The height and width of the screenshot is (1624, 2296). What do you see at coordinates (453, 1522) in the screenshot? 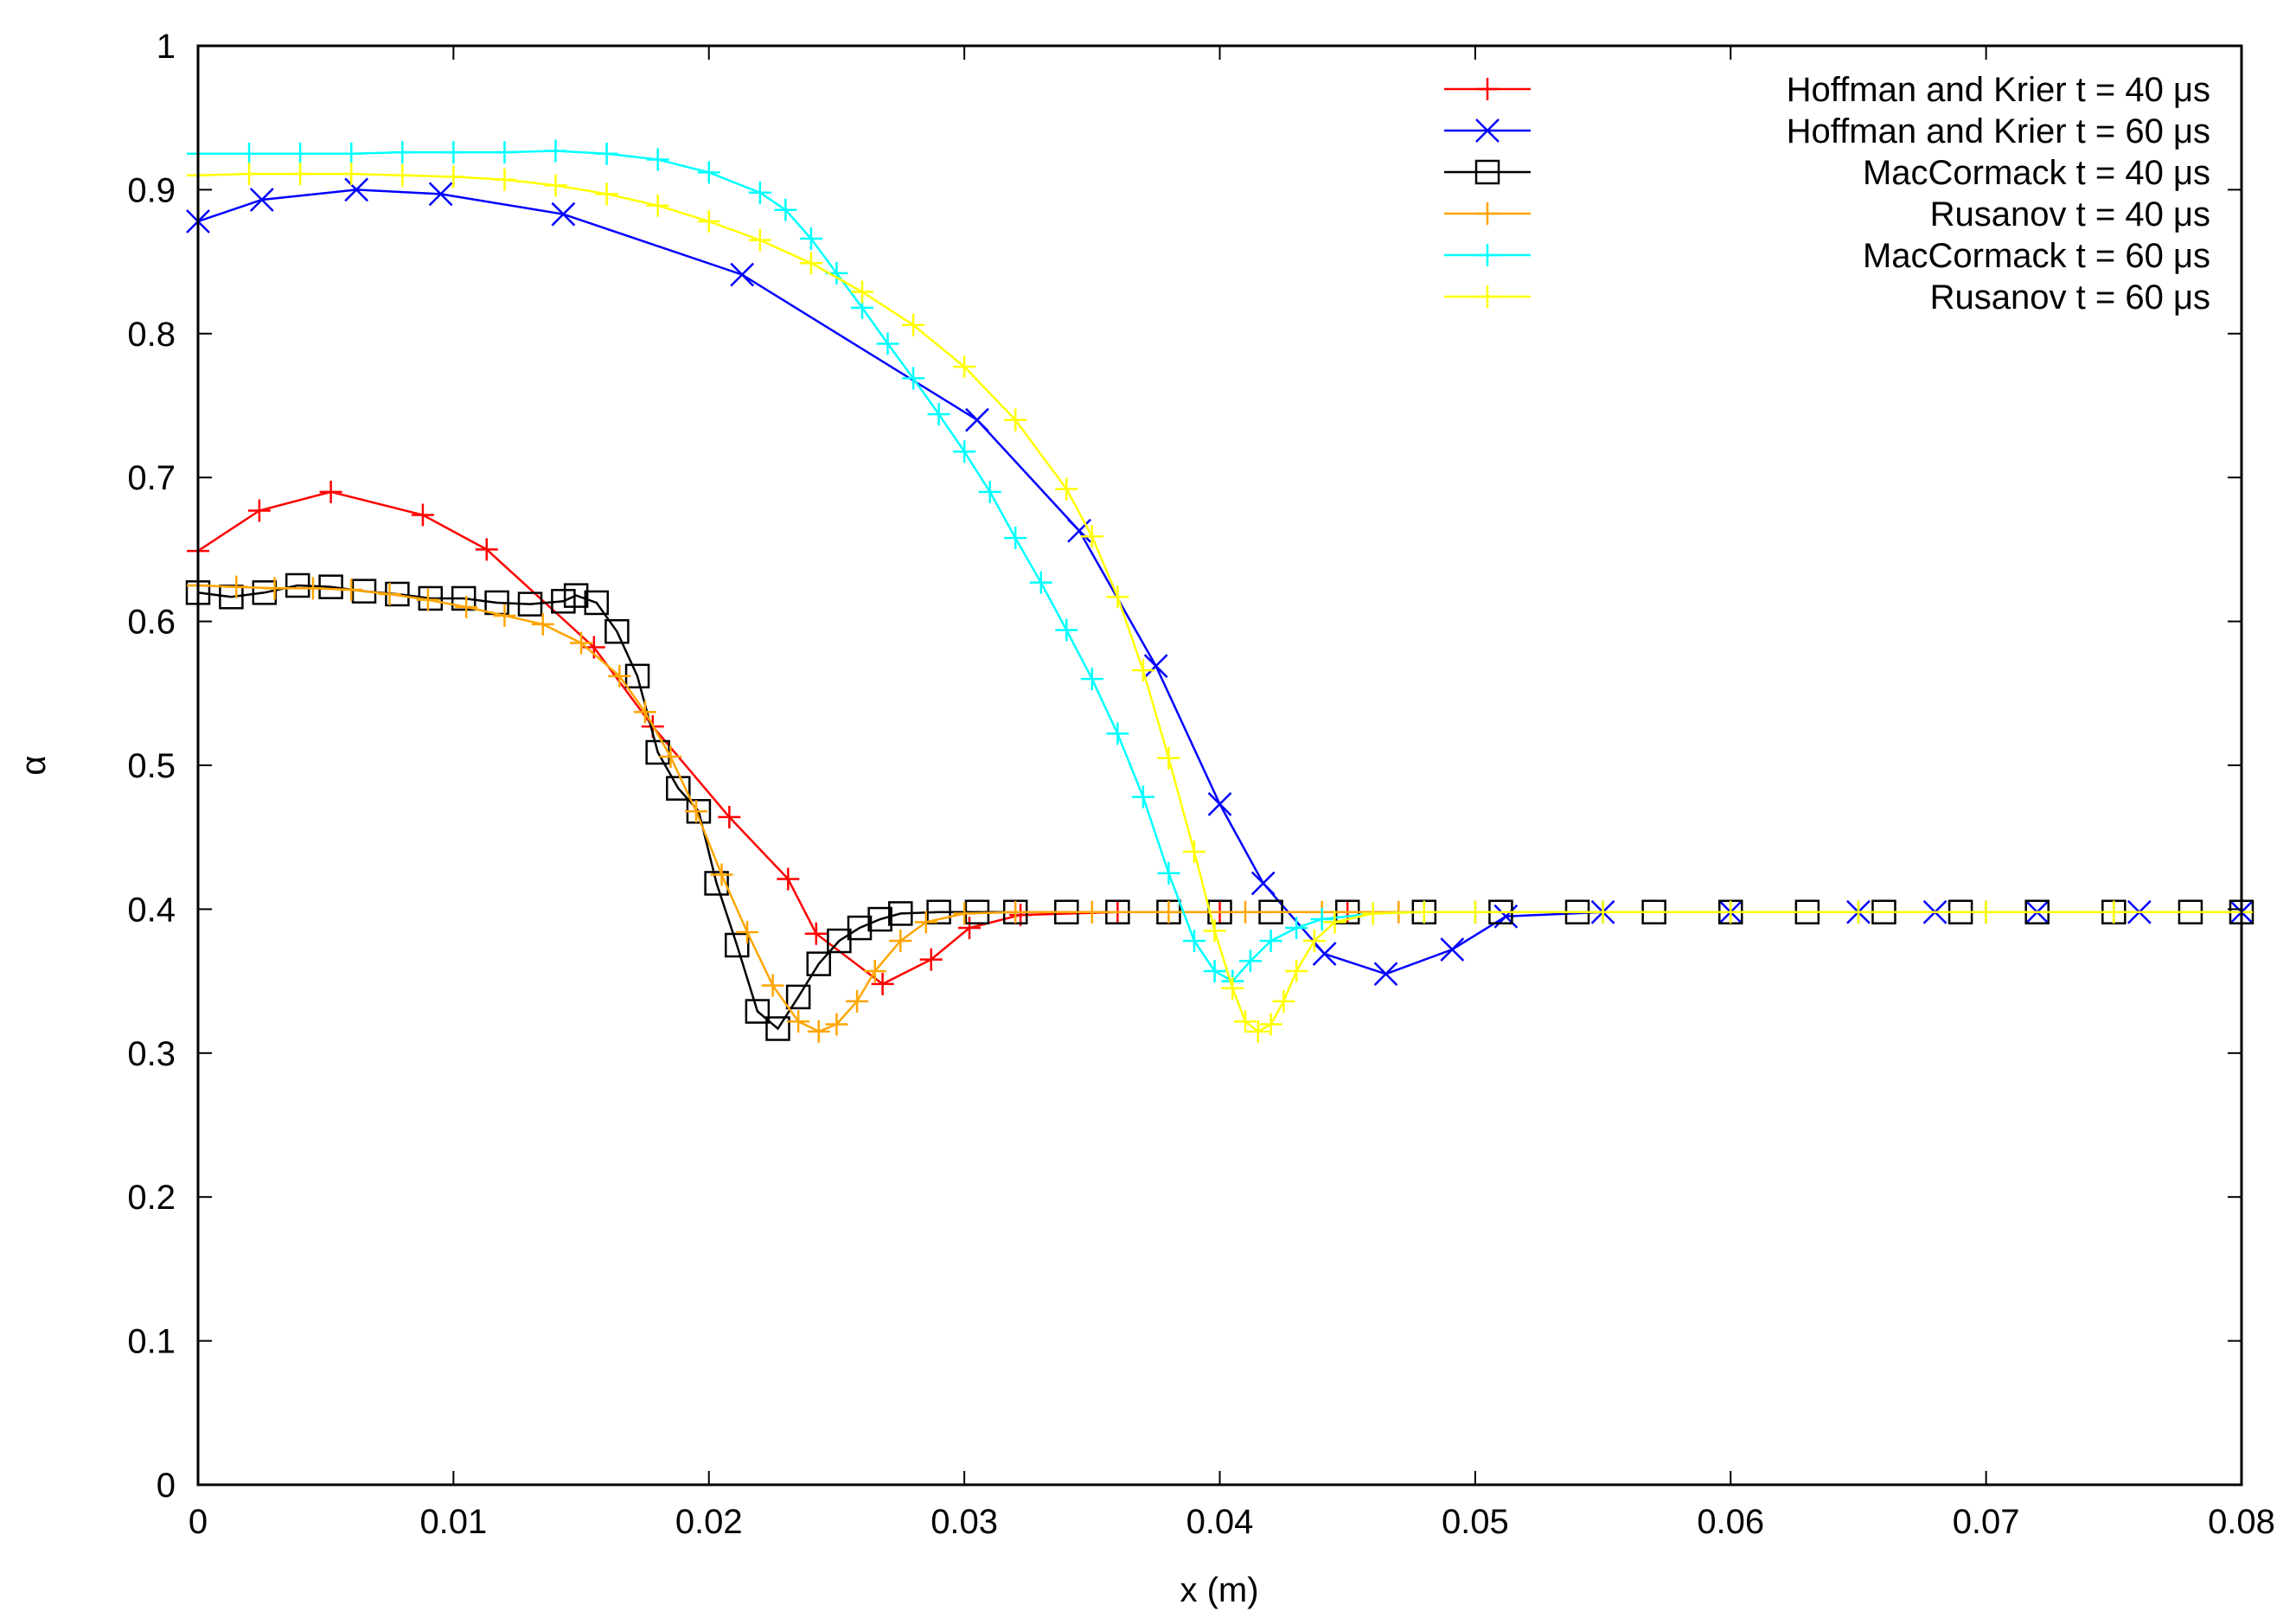
I see `x-tick-label: 0.01` at bounding box center [453, 1522].